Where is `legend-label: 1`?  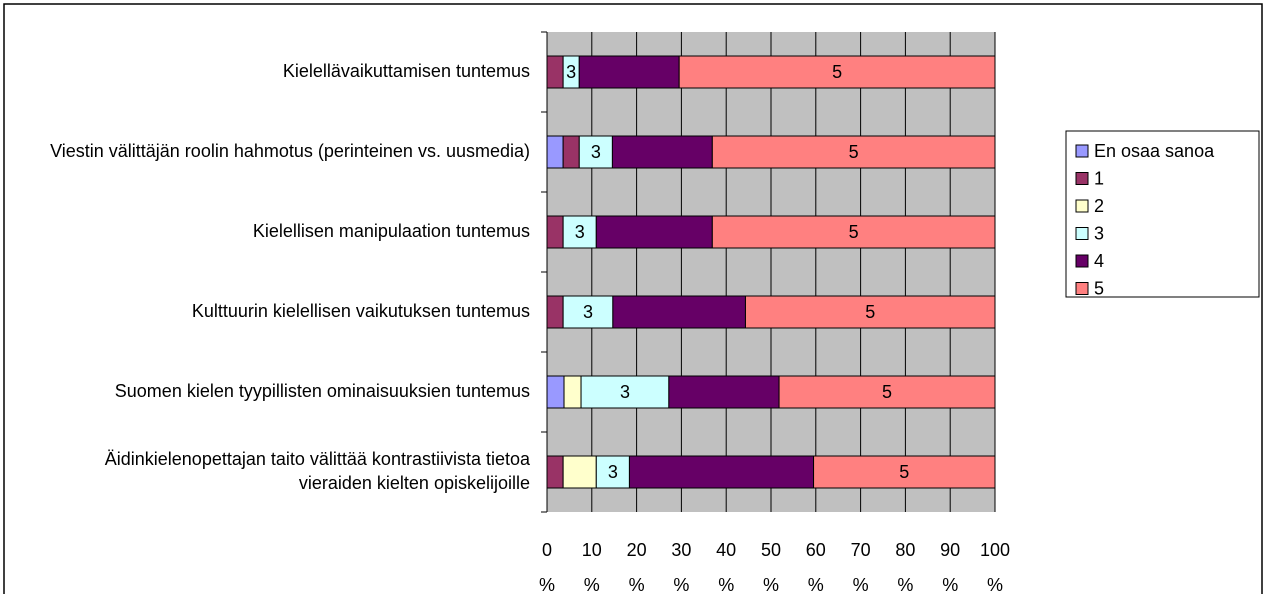
legend-label: 1 is located at coordinates (1099, 178).